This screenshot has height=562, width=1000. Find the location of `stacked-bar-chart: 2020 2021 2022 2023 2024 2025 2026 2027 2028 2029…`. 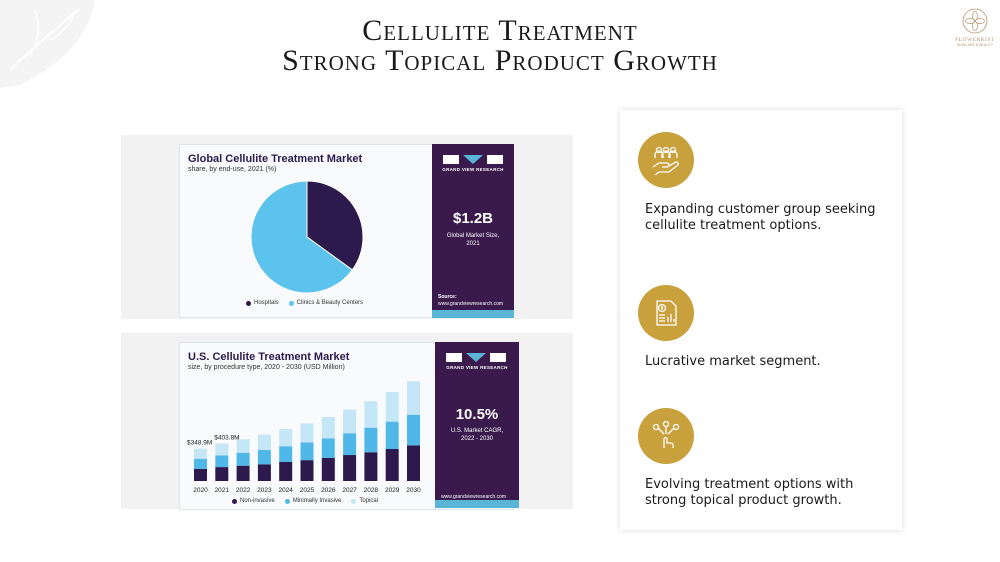

stacked-bar-chart: 2020 2021 2022 2023 2024 2025 2026 2027 2028 2029… is located at coordinates (304, 437).